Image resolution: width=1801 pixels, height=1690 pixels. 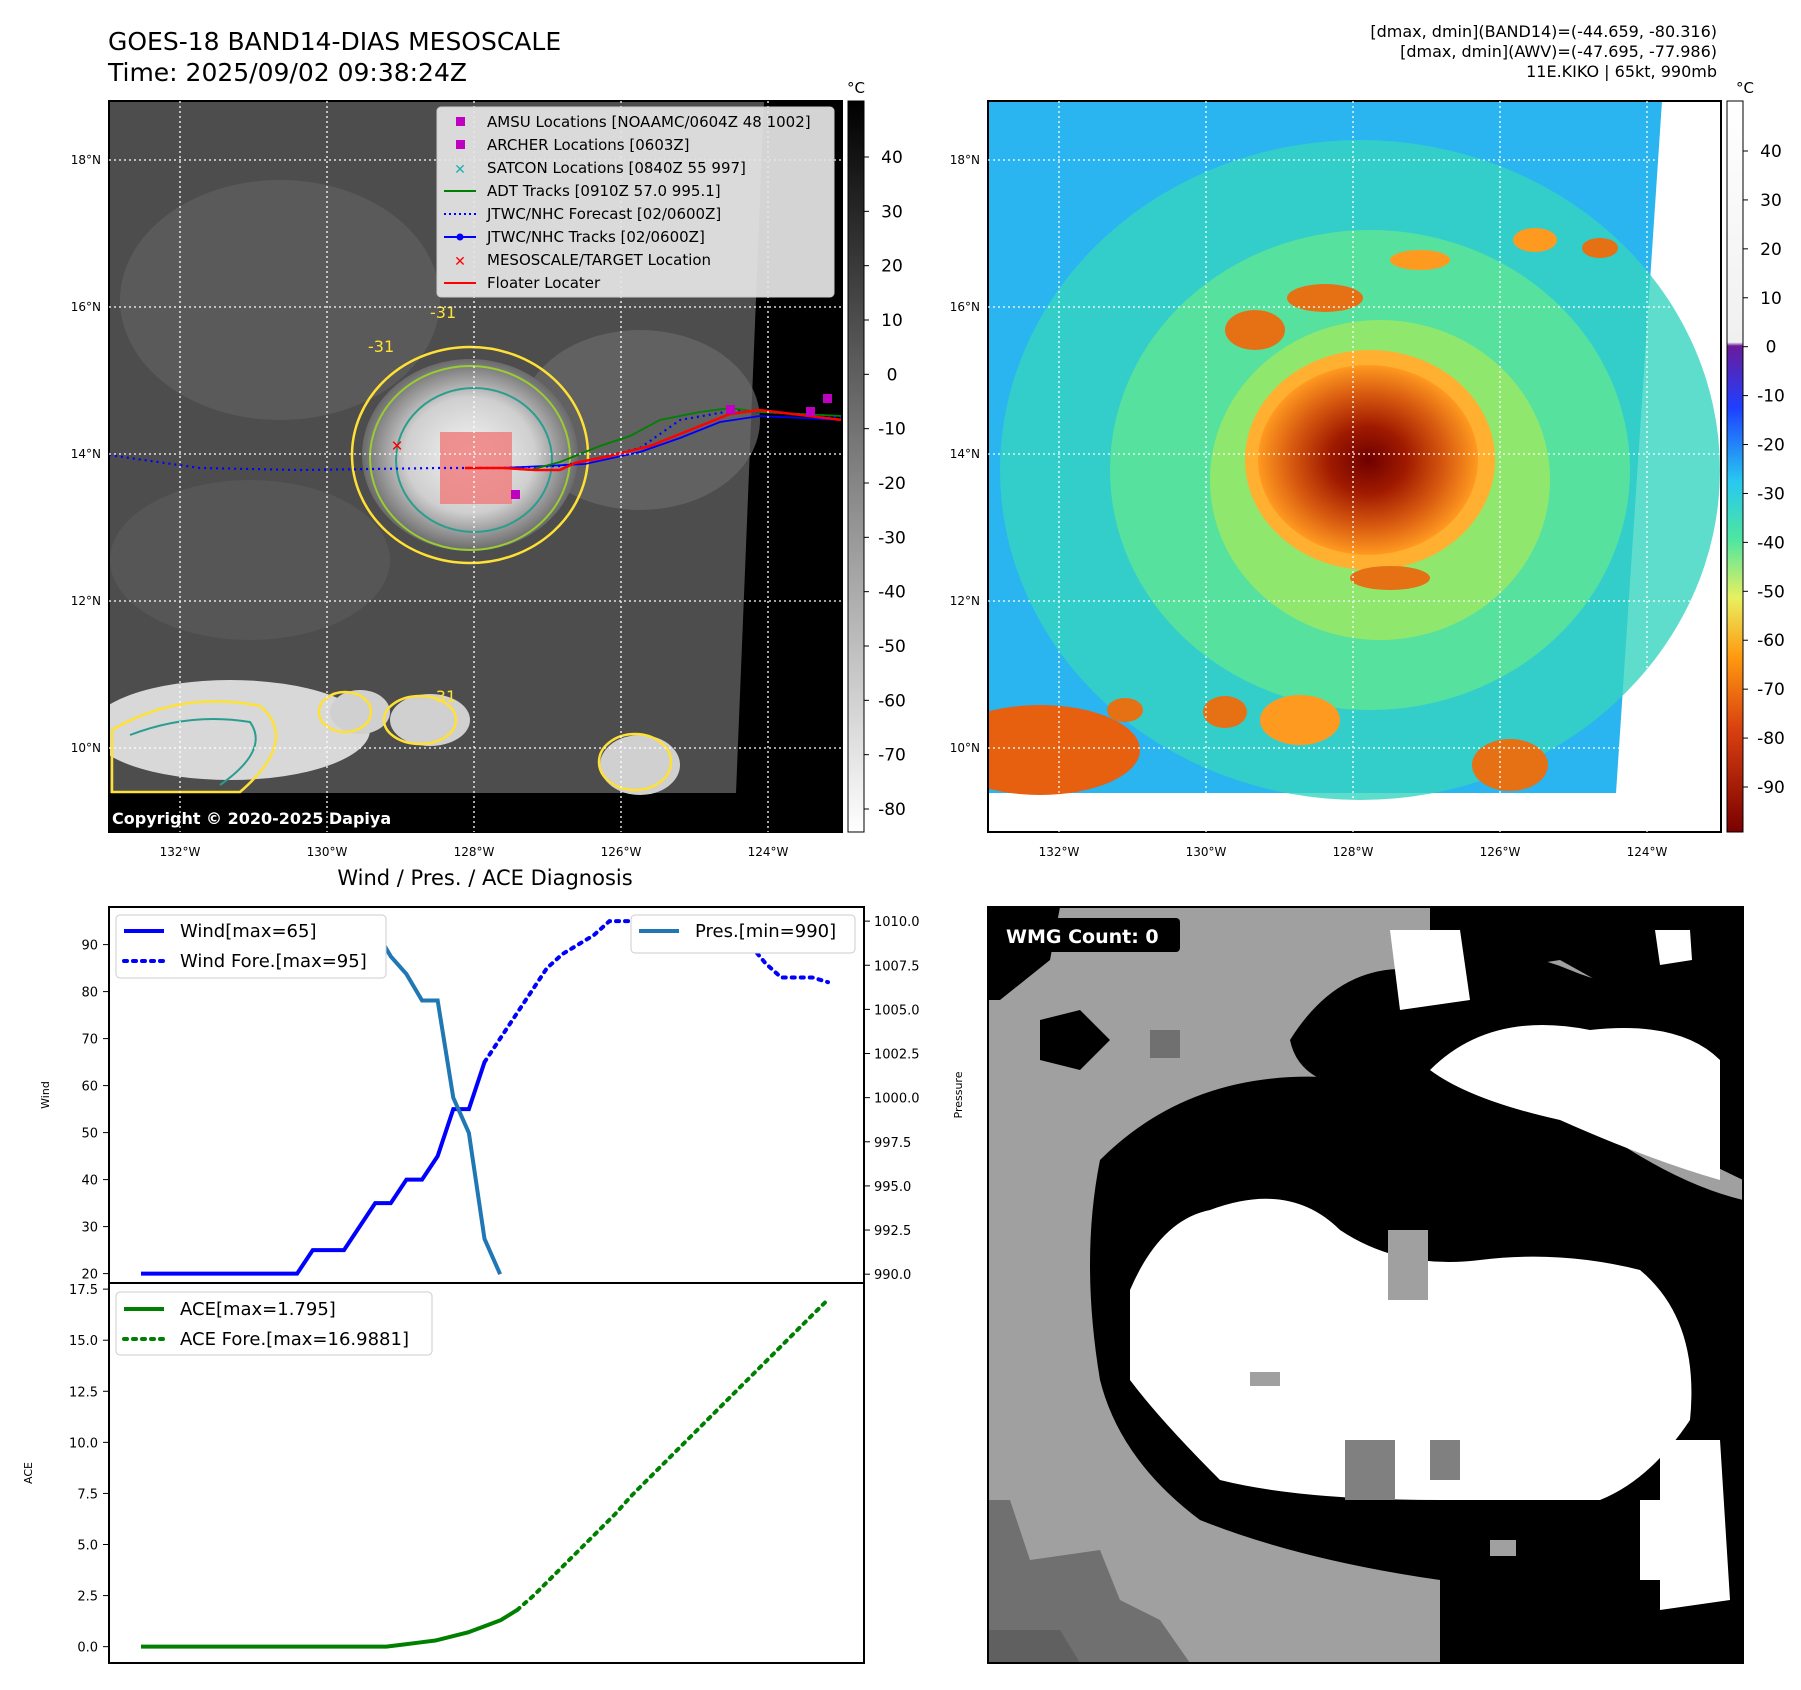 What do you see at coordinates (603, 214) in the screenshot?
I see `legend-label: JTWC/NHC Forecast [02/0600Z]` at bounding box center [603, 214].